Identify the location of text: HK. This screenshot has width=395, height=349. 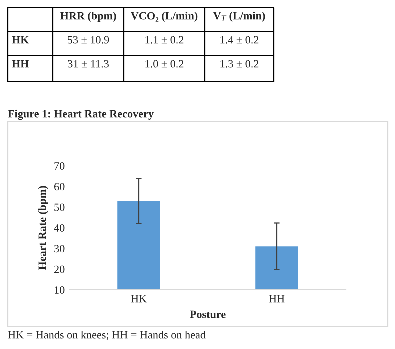
(21, 40).